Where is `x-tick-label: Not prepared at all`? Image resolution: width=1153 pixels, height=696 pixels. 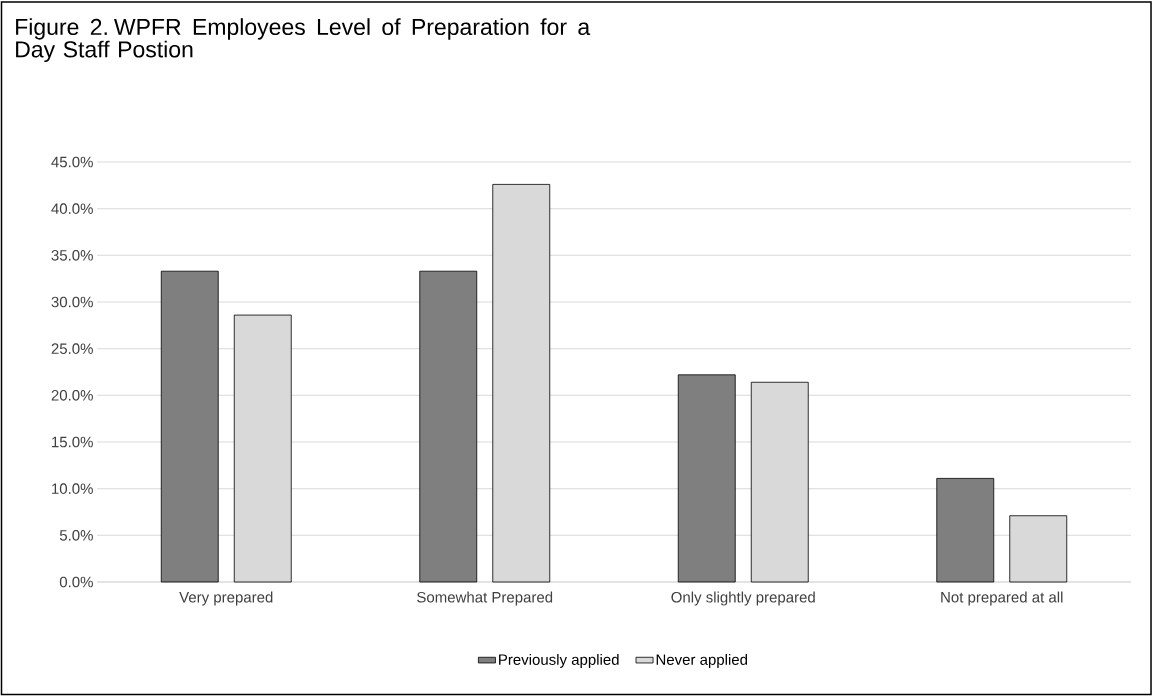
x-tick-label: Not prepared at all is located at coordinates (1002, 598).